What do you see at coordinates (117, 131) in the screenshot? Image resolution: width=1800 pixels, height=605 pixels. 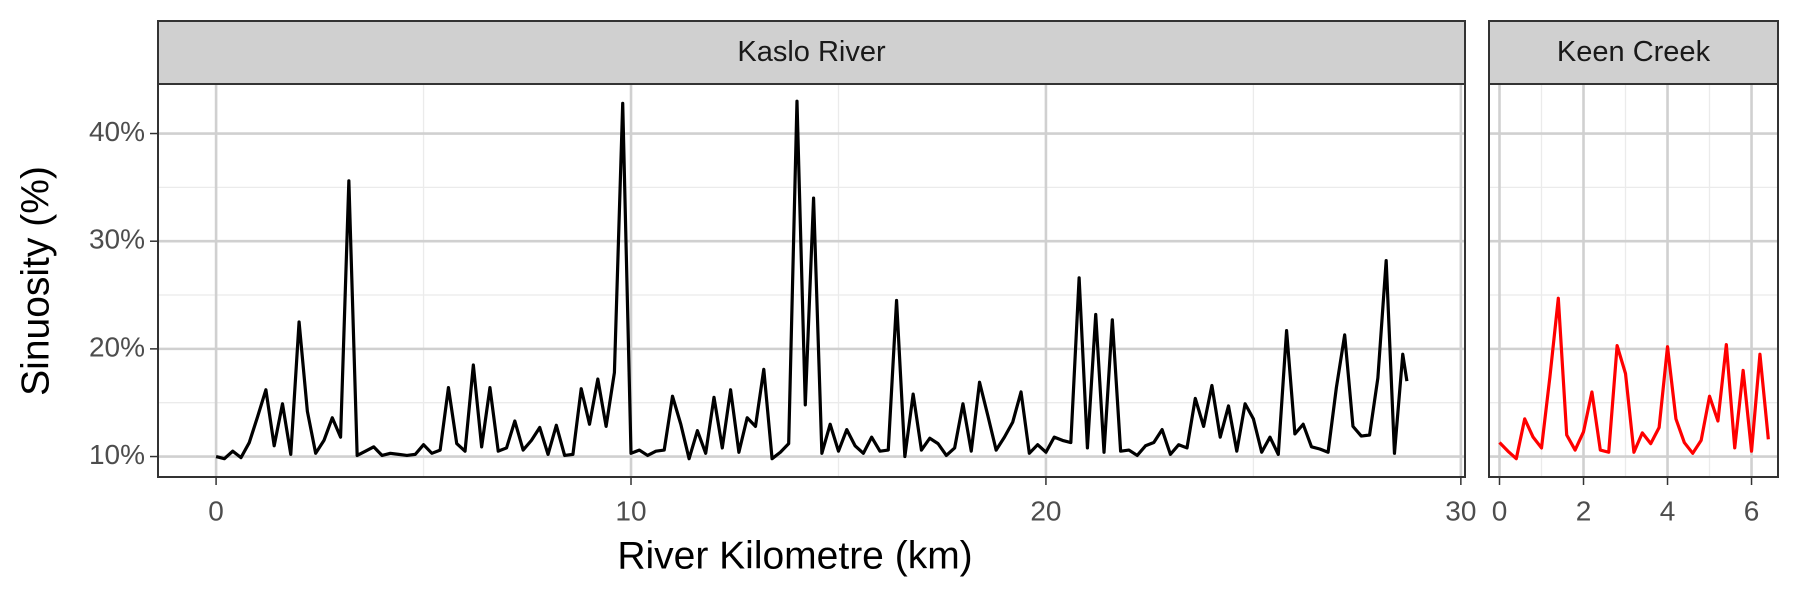 I see `y-tick-label: 40%` at bounding box center [117, 131].